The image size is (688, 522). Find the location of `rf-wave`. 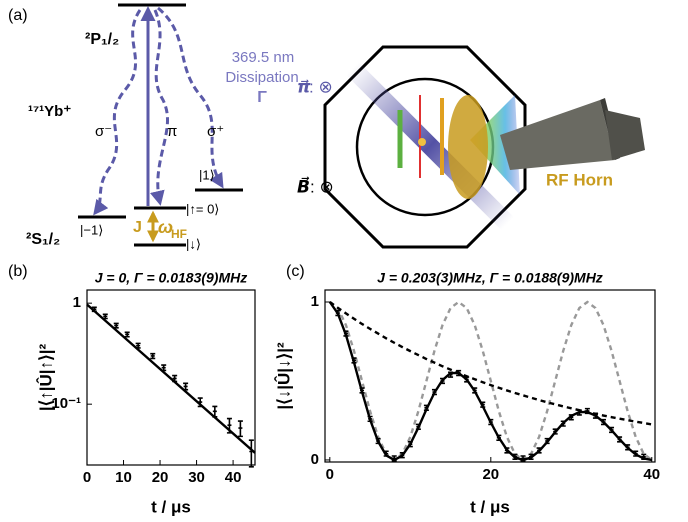

rf-wave is located at coordinates (495, 145).